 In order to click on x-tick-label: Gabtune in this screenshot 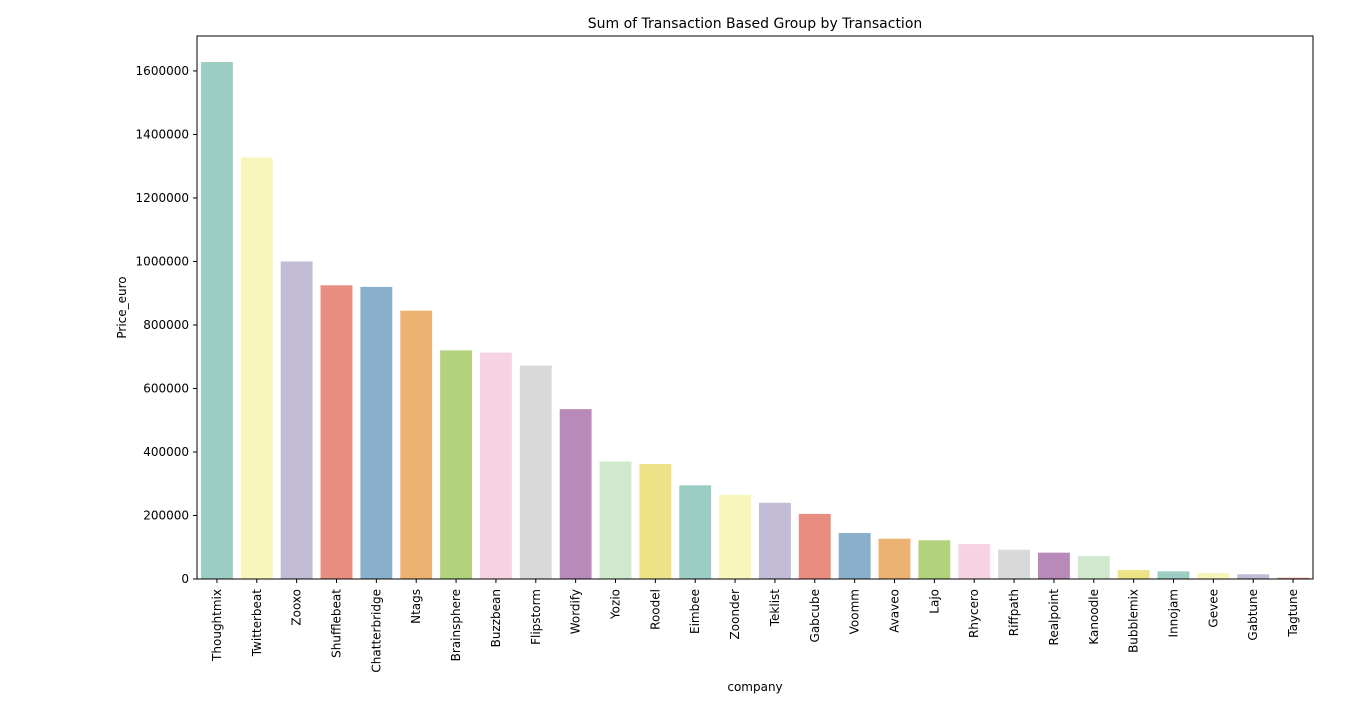, I will do `click(1253, 615)`.